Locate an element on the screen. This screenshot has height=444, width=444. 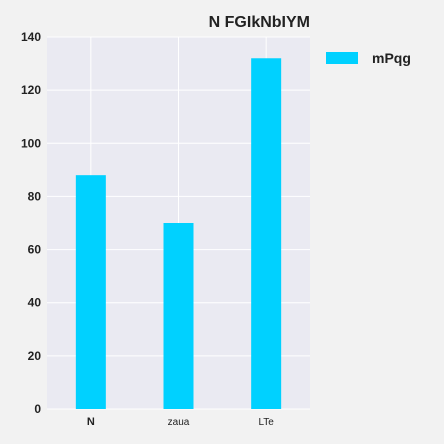
chart-title: N FGIkNbIYM is located at coordinates (259, 22).